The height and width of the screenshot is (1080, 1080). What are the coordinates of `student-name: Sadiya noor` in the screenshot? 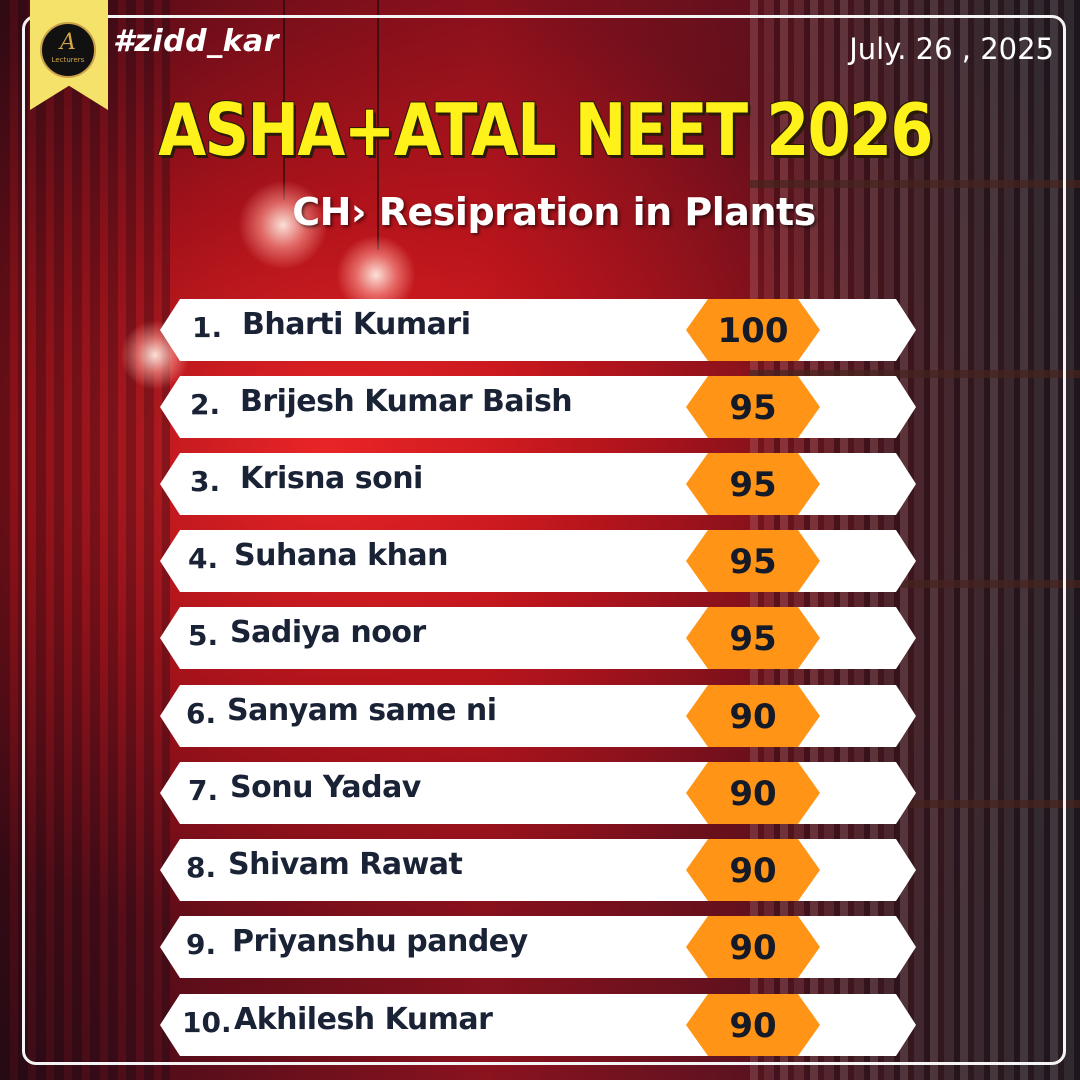 It's located at (328, 632).